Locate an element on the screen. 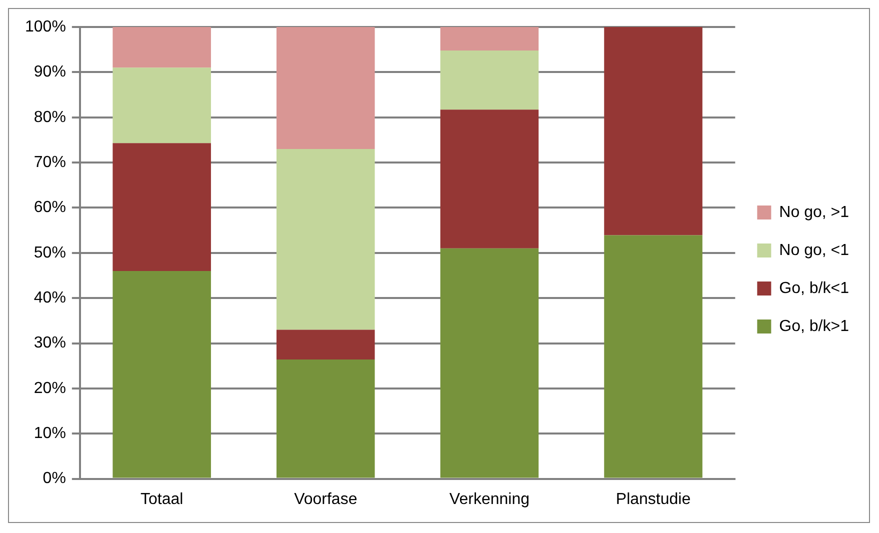 Image resolution: width=879 pixels, height=533 pixels. legend-label: Go, b/k>1 is located at coordinates (814, 326).